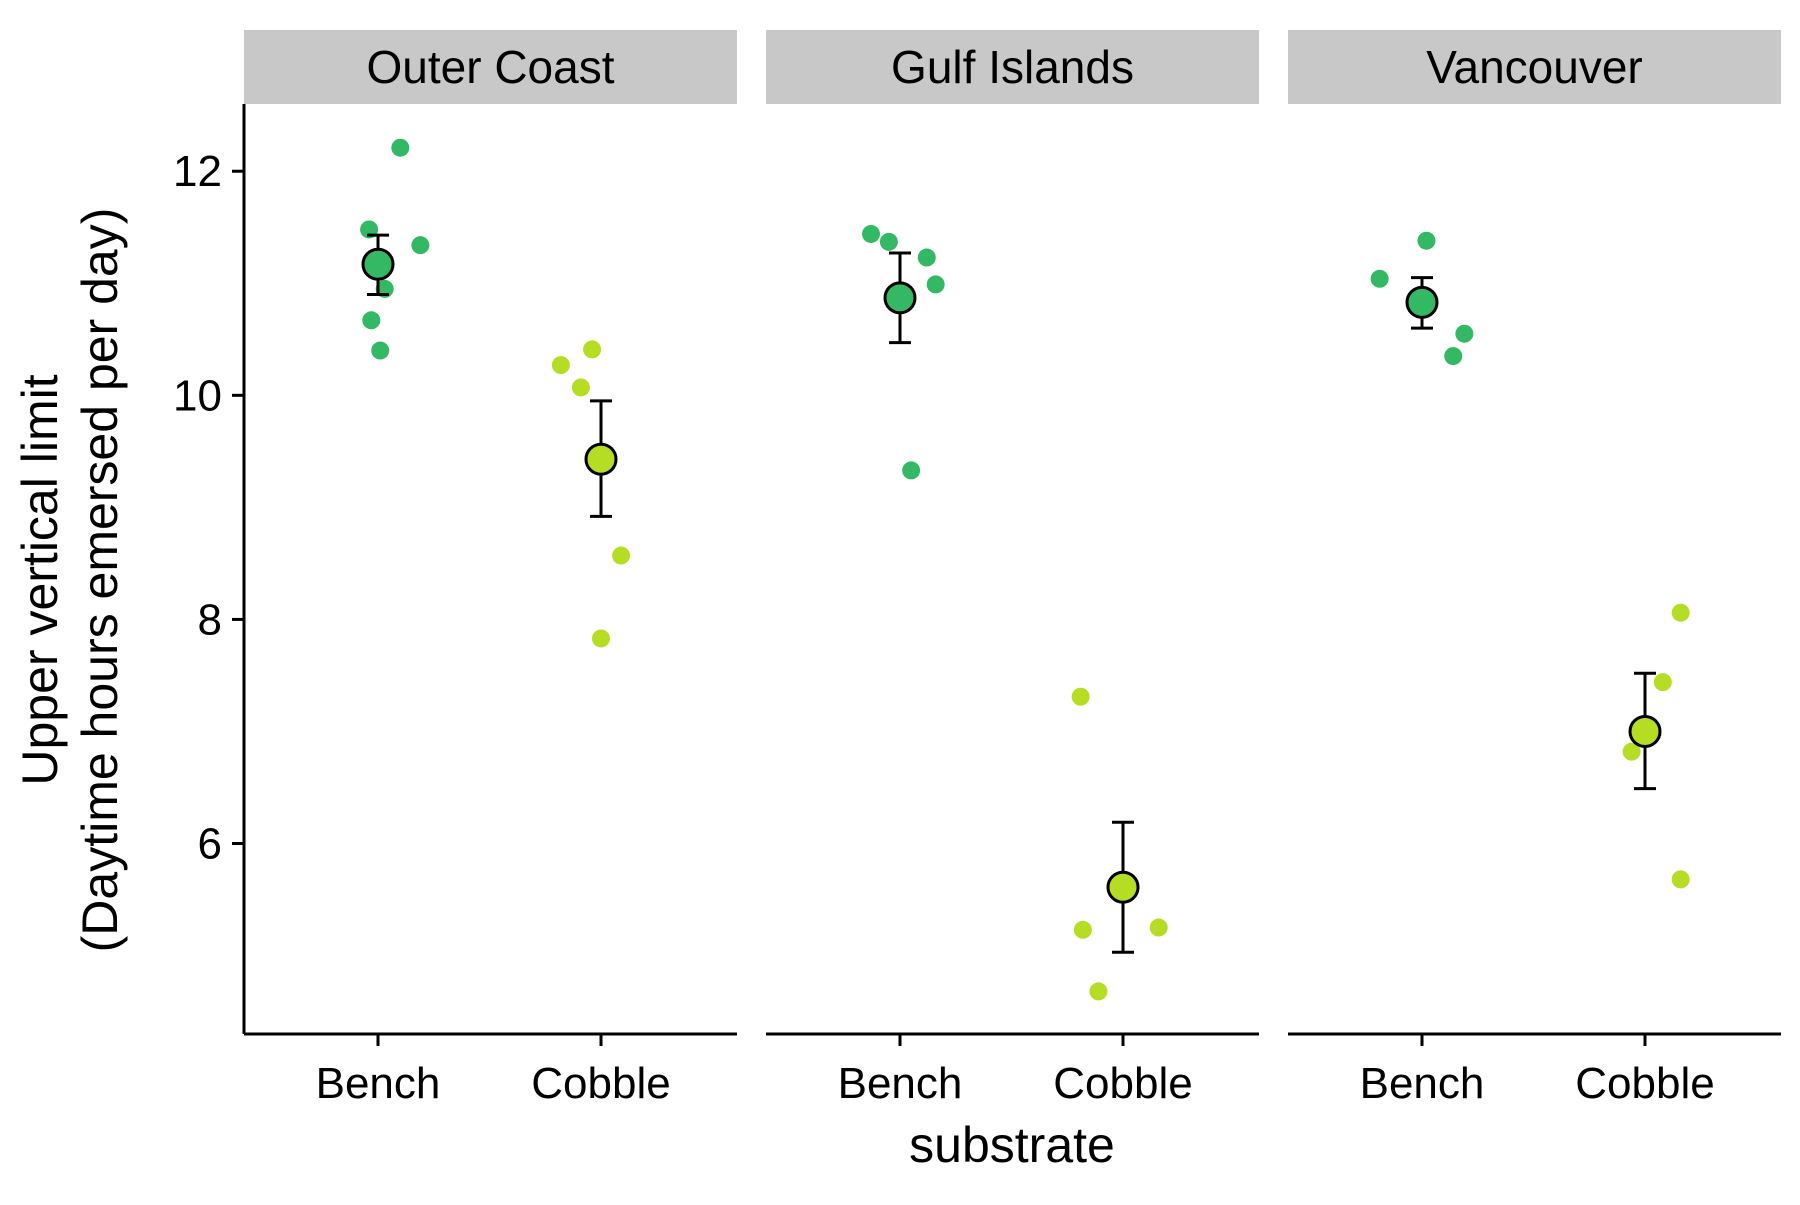 The image size is (1800, 1205). Describe the element at coordinates (100, 580) in the screenshot. I see `y-axis-title-line-2: (Daytime hours emersed per day)` at that location.